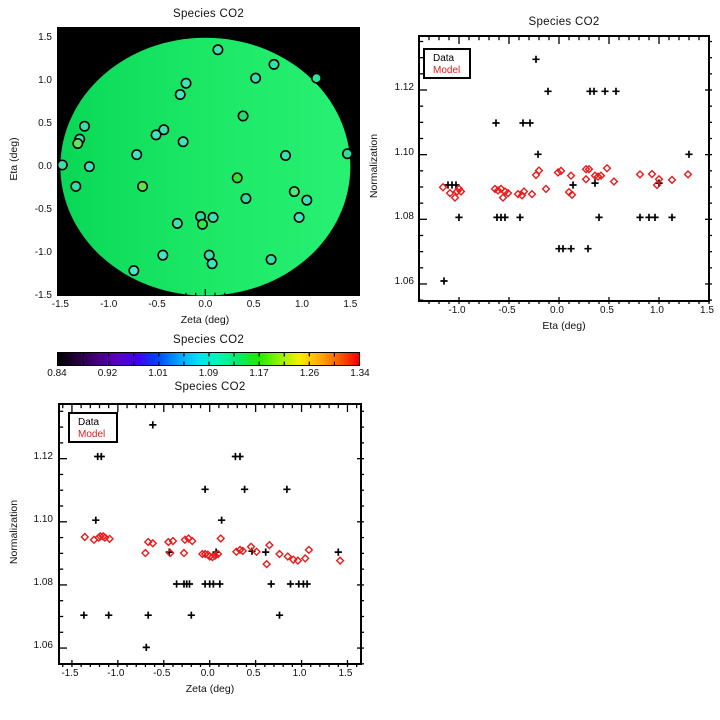 The width and height of the screenshot is (720, 720). What do you see at coordinates (43, 519) in the screenshot?
I see `norm-vs-zeta-y-tick-label: 1.10` at bounding box center [43, 519].